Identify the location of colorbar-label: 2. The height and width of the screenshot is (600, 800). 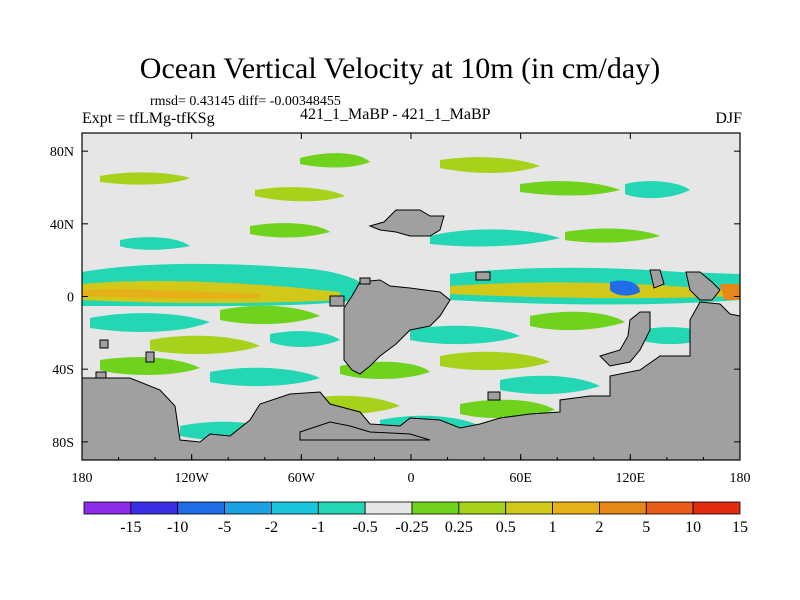
(599, 527).